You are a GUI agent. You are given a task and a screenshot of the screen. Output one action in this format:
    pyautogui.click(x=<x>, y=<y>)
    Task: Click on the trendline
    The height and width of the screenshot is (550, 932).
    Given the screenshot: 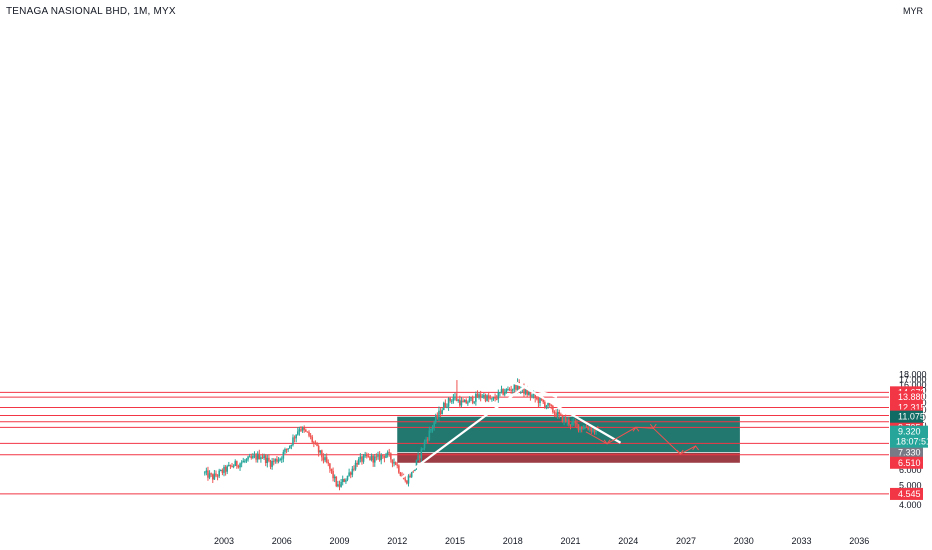 What is the action you would take?
    pyautogui.click(x=535, y=390)
    